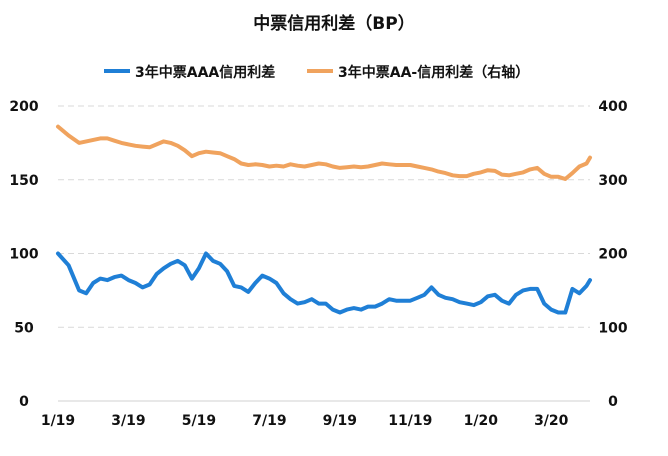 The width and height of the screenshot is (668, 456). I want to click on legend-label-aa-minus: 3年中票AA-信用利差（右轴）, so click(433, 72).